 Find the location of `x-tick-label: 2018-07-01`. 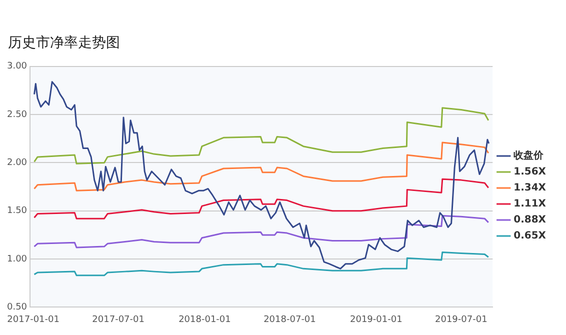

x-tick-label: 2018-07-01 is located at coordinates (290, 319).